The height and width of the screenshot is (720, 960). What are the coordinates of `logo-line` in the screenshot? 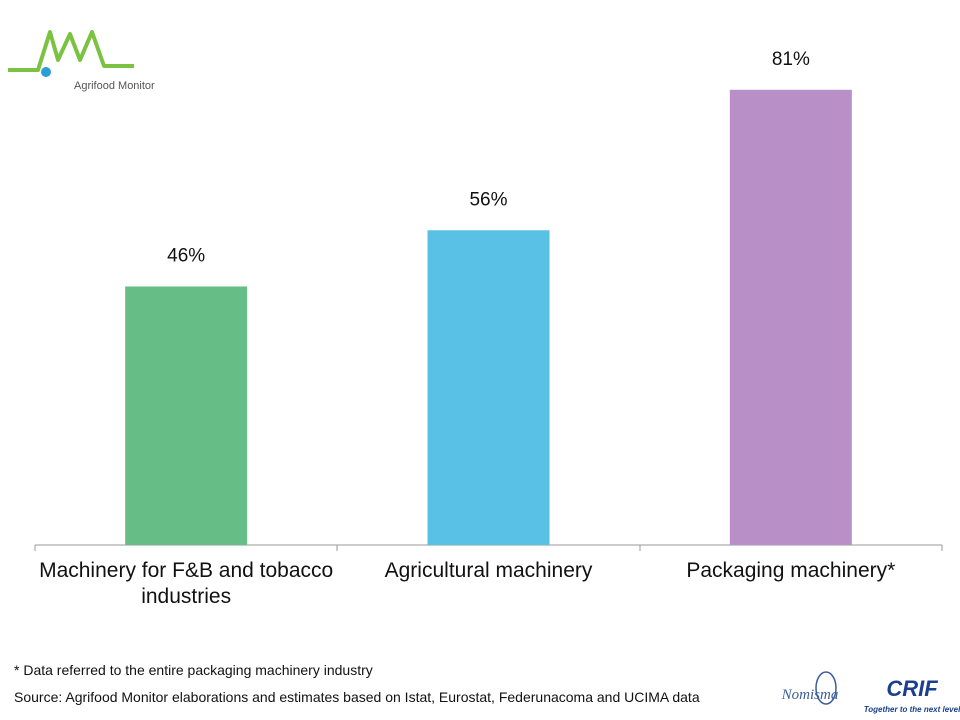 It's located at (71, 51).